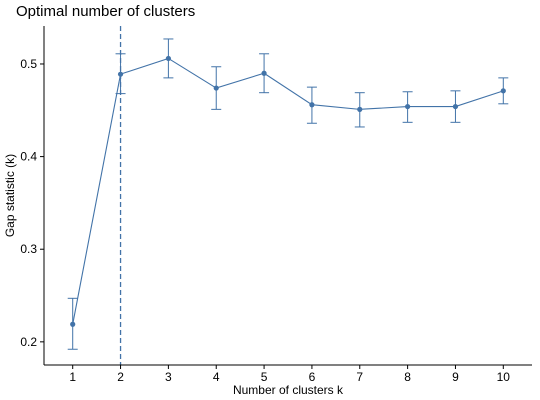  Describe the element at coordinates (359, 377) in the screenshot. I see `x-tick-label-7: 7` at that location.